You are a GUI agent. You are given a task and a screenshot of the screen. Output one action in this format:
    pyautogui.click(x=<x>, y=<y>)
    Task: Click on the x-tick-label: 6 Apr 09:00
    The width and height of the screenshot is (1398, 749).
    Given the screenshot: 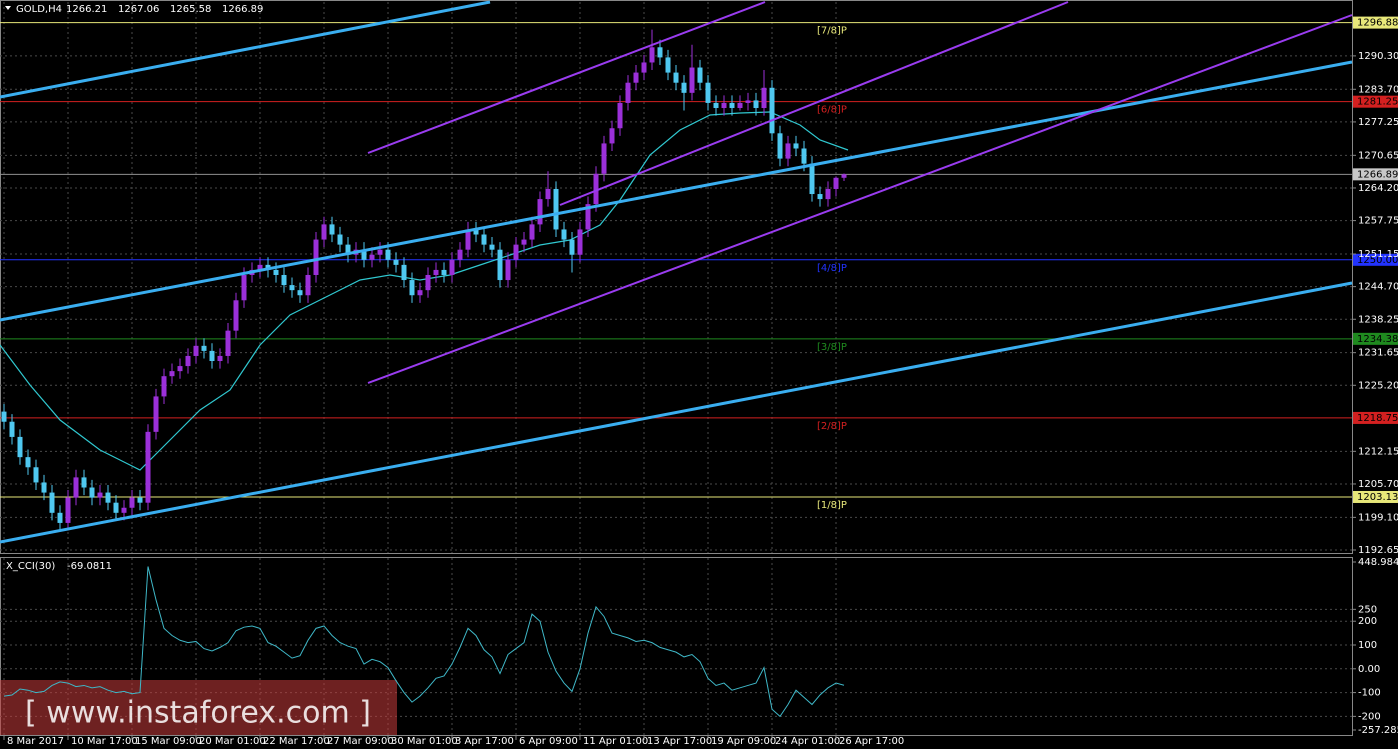 What is the action you would take?
    pyautogui.click(x=548, y=741)
    